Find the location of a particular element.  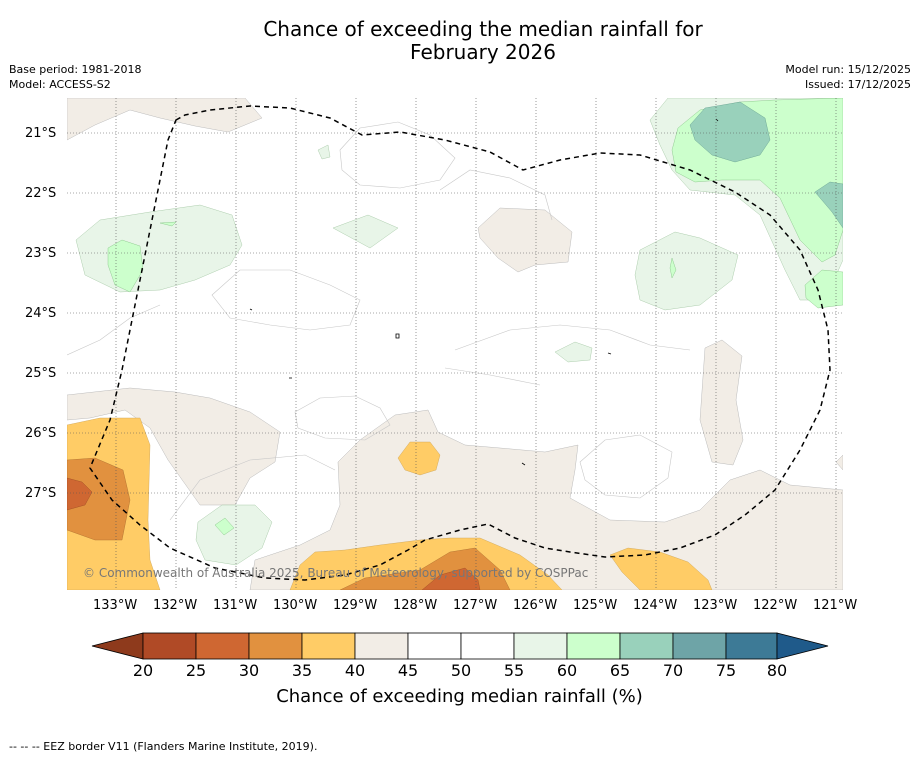

lat-label: 24°S is located at coordinates (41, 313).